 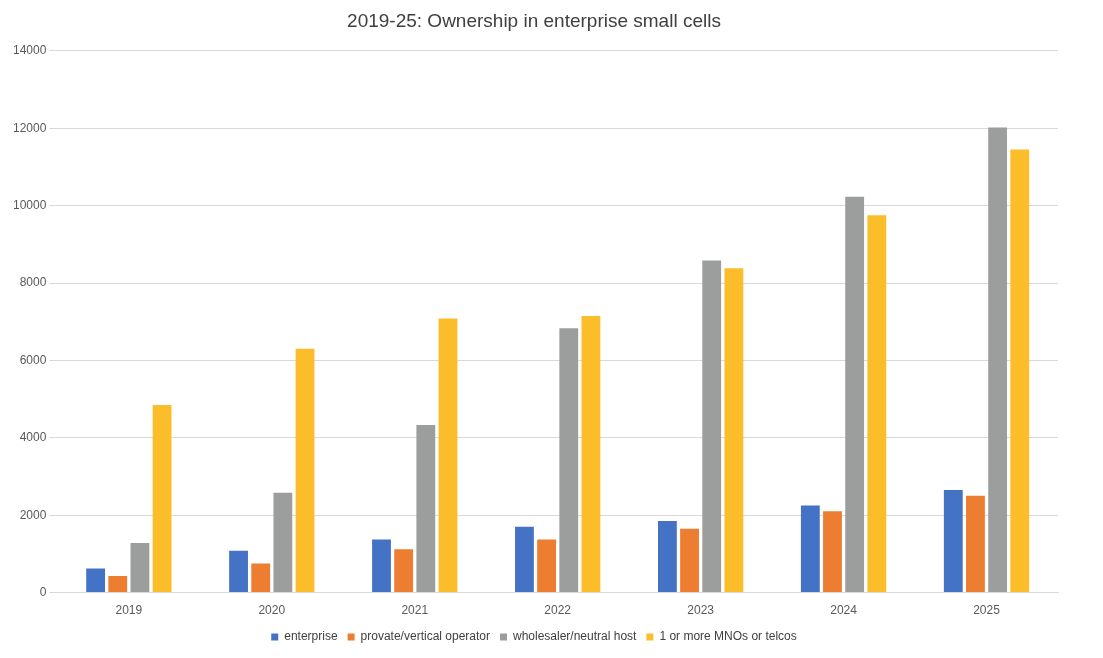 I want to click on x-tick-label: 2022, so click(x=558, y=610).